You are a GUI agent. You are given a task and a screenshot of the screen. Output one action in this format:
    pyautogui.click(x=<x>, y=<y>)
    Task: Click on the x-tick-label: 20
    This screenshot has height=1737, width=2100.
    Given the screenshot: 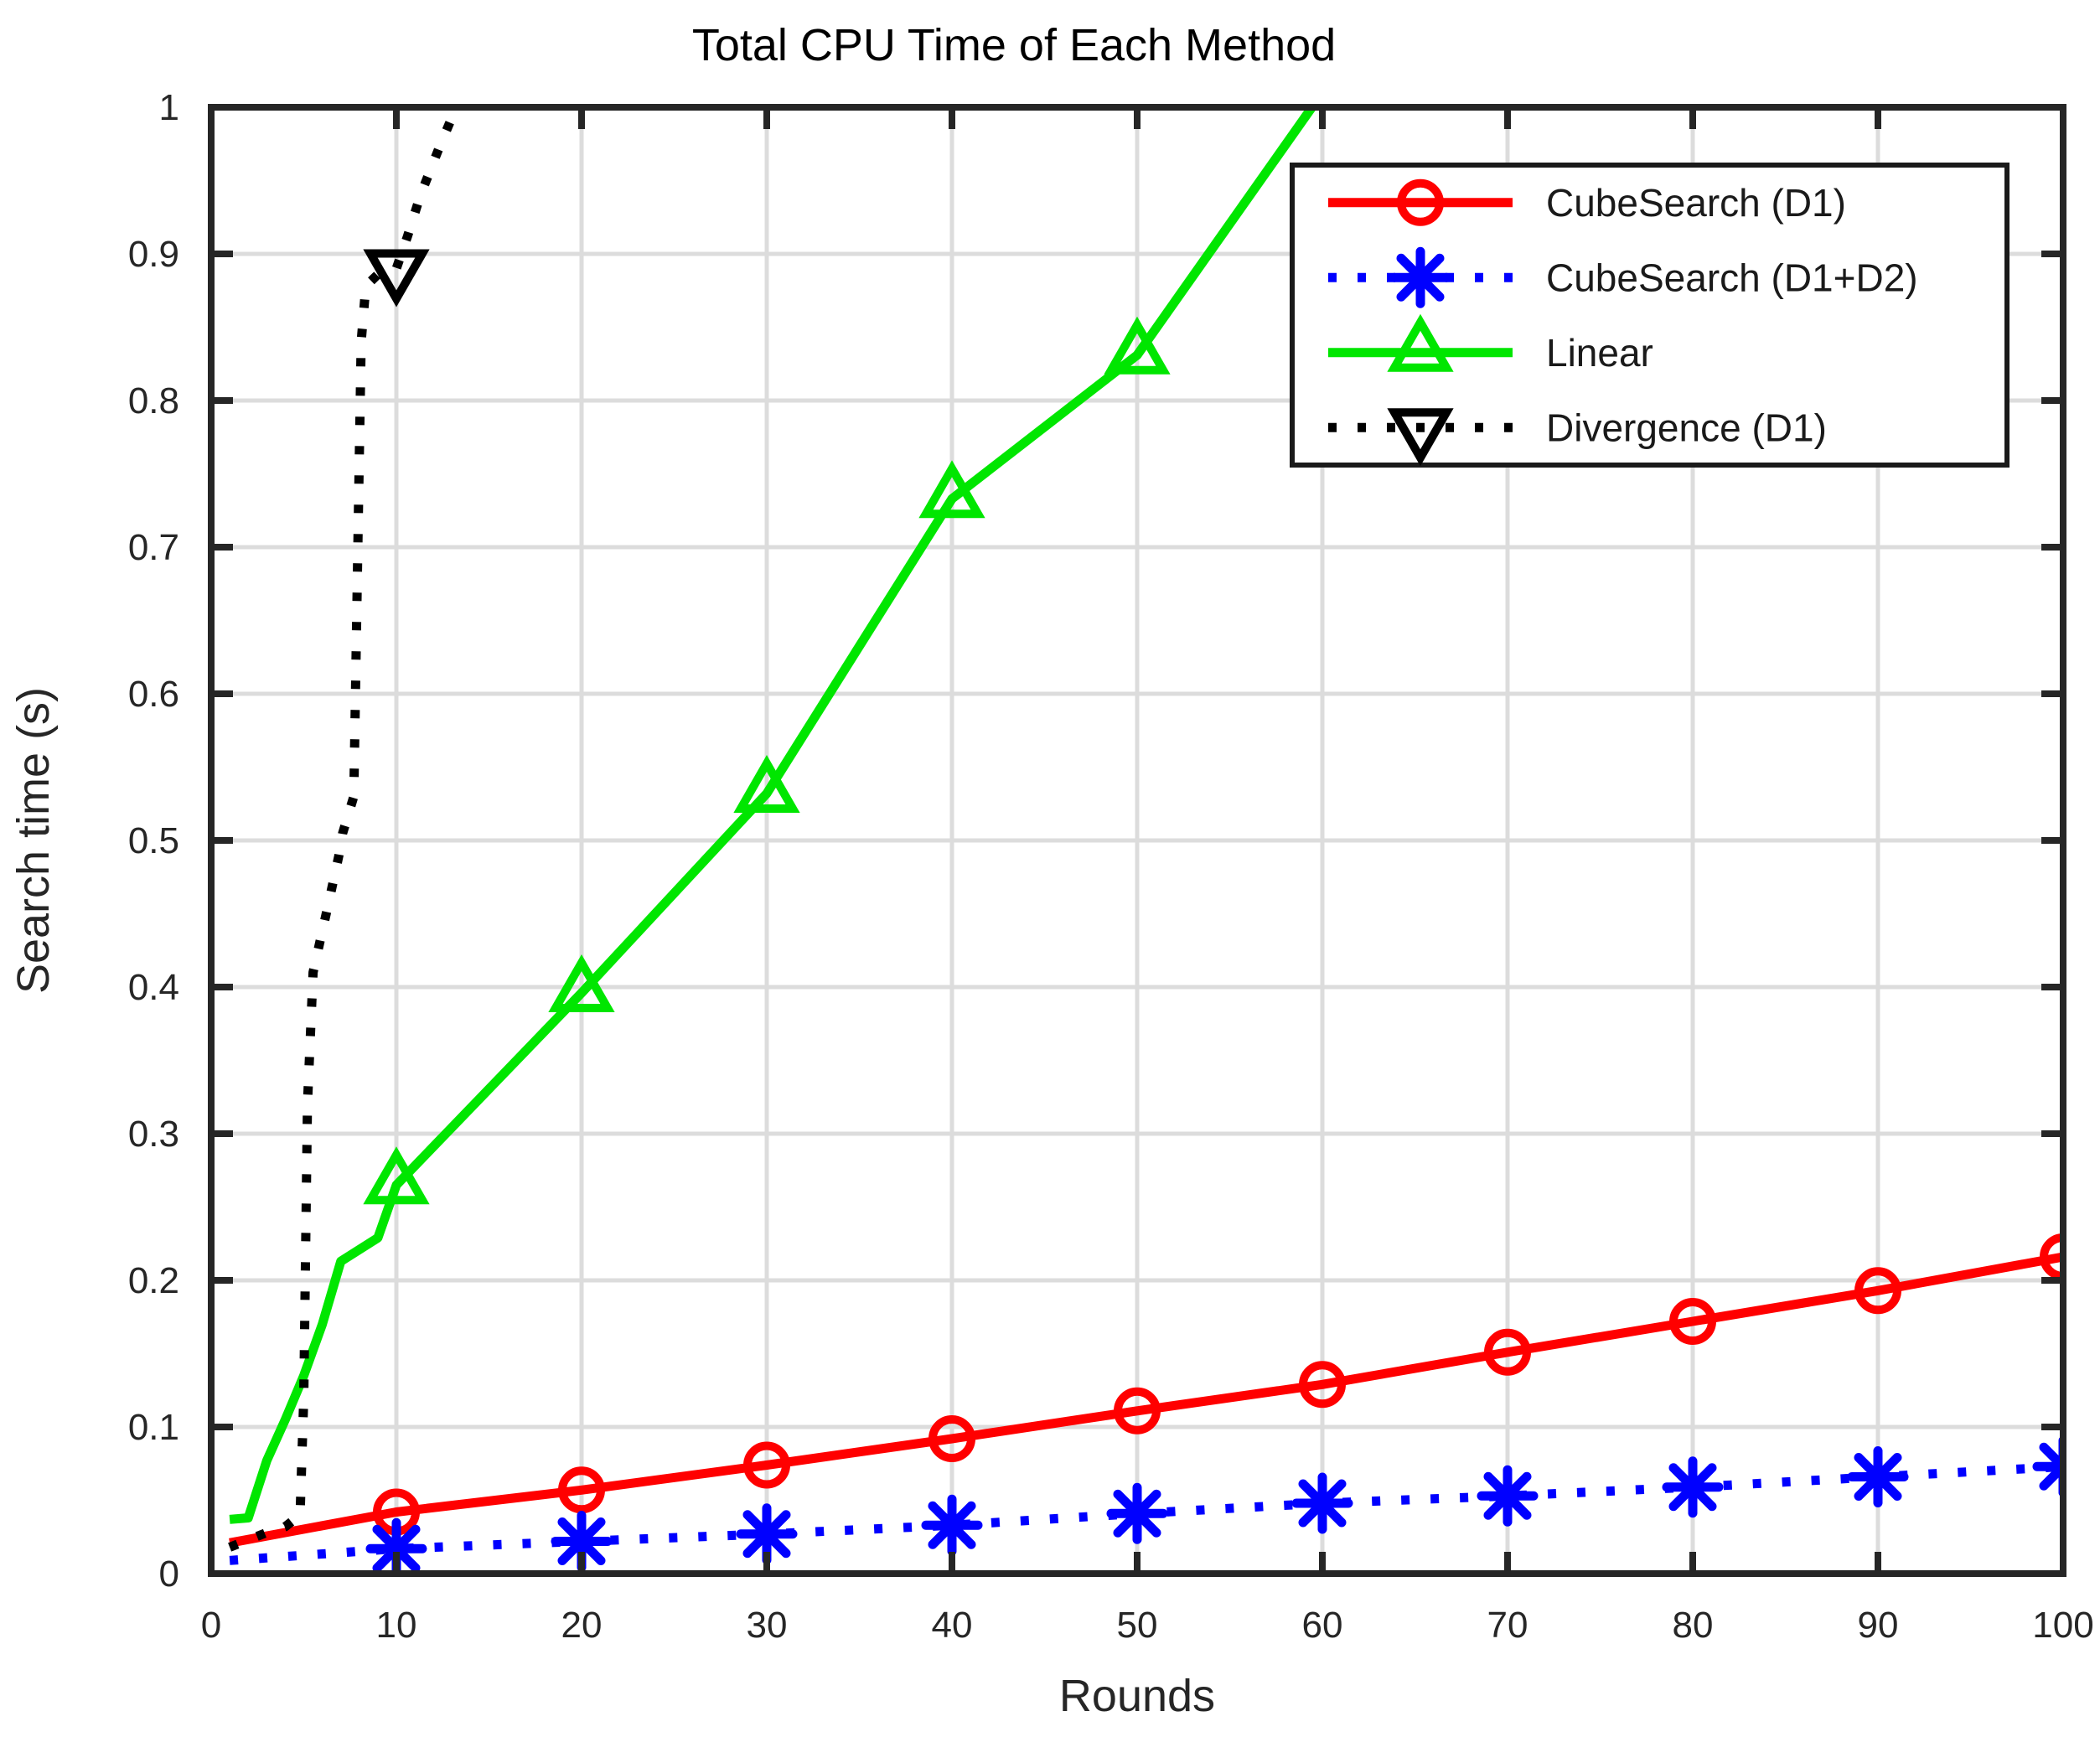 What is the action you would take?
    pyautogui.click(x=582, y=1626)
    